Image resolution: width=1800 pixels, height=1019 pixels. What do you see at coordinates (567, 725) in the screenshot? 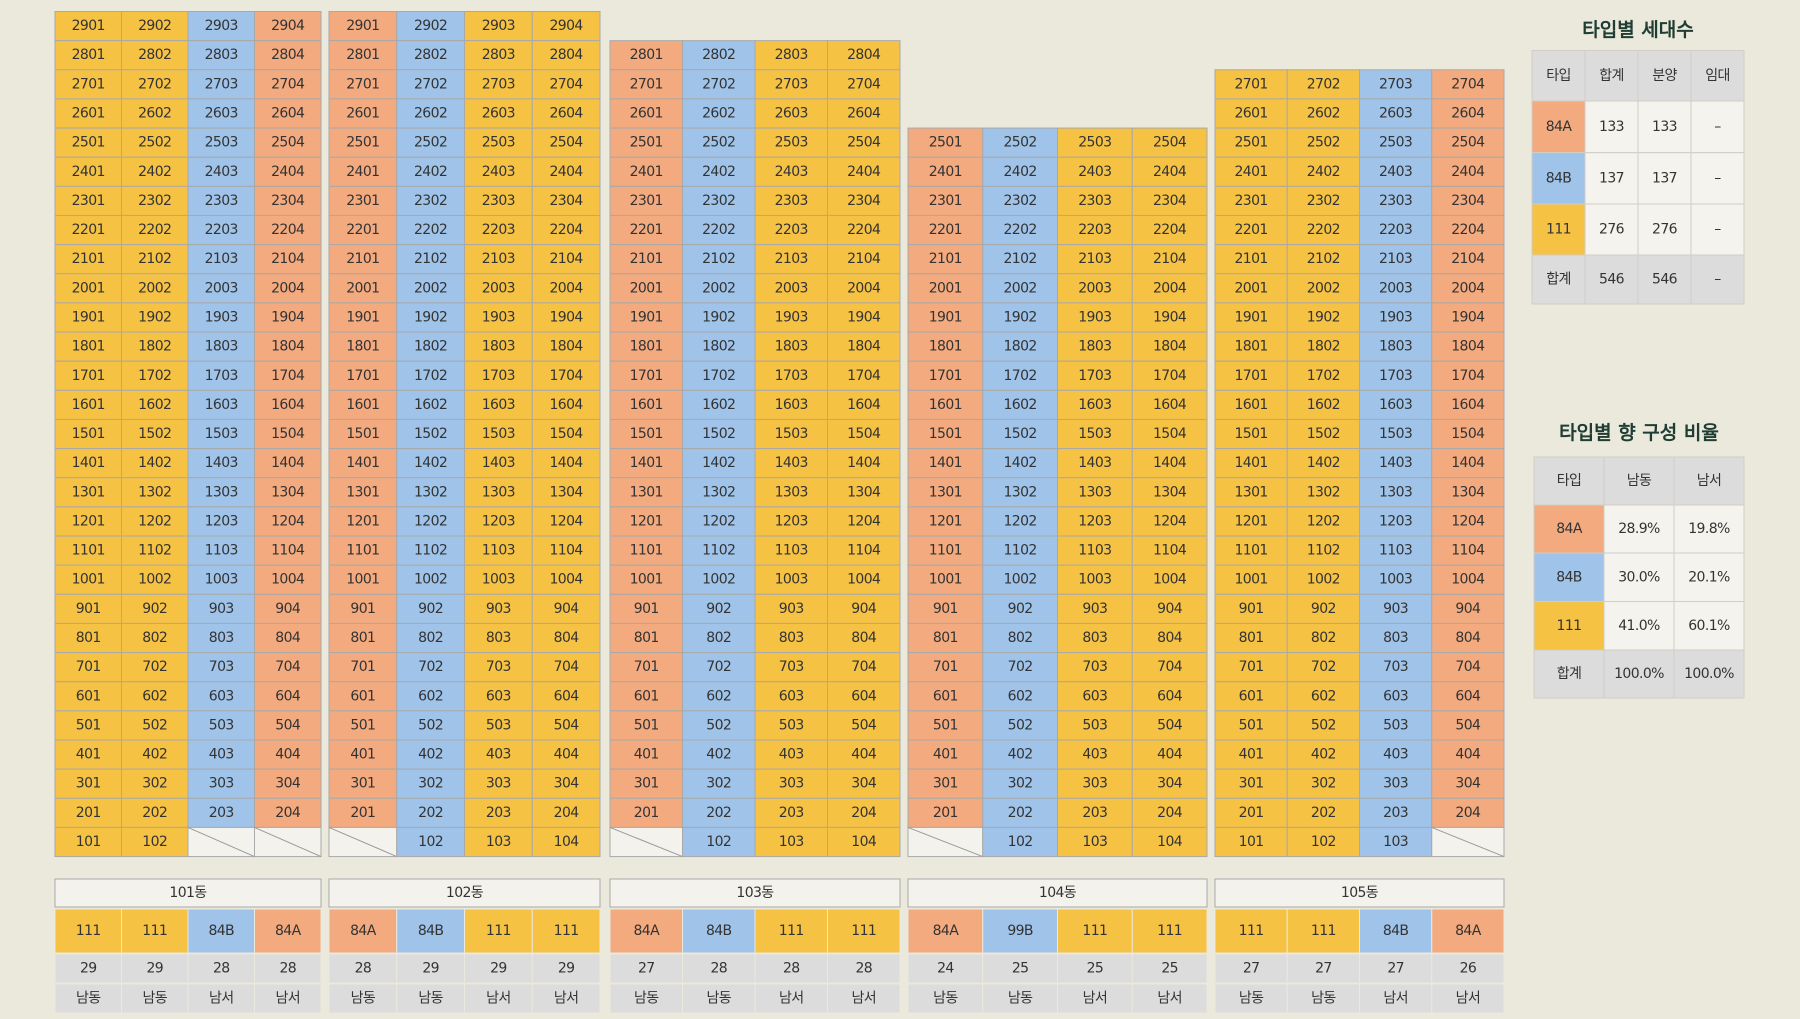
I see `unit-label: 504` at bounding box center [567, 725].